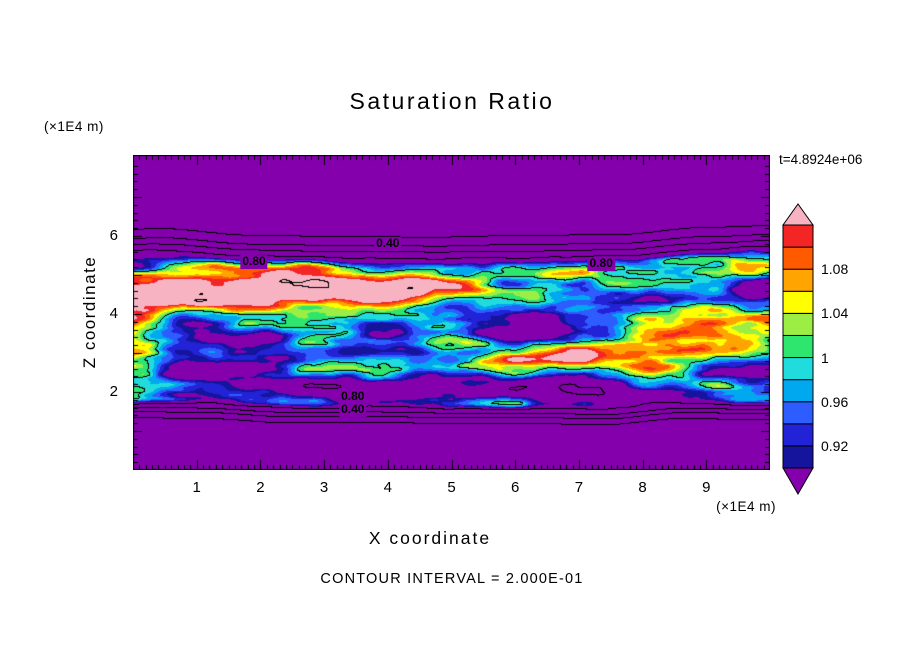  What do you see at coordinates (196, 487) in the screenshot?
I see `x-tick-label: 1` at bounding box center [196, 487].